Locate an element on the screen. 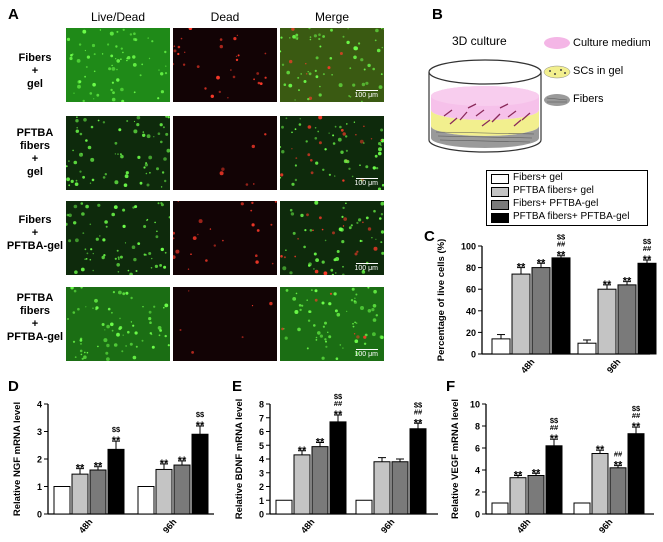 Image resolution: width=663 pixels, height=542 pixels. y-tick-label: 60 is located at coordinates (471, 290).